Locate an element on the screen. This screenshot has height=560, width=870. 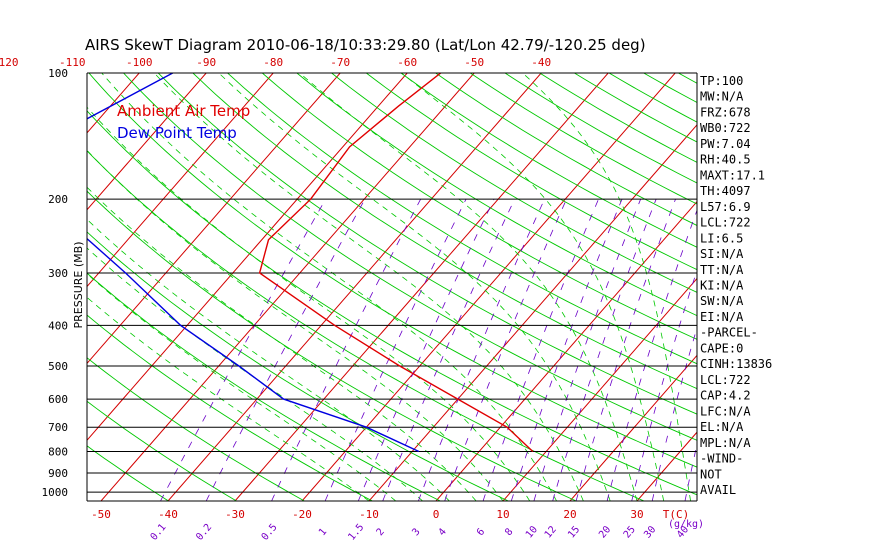
pressure-tick-label: 400 is located at coordinates (58, 325).